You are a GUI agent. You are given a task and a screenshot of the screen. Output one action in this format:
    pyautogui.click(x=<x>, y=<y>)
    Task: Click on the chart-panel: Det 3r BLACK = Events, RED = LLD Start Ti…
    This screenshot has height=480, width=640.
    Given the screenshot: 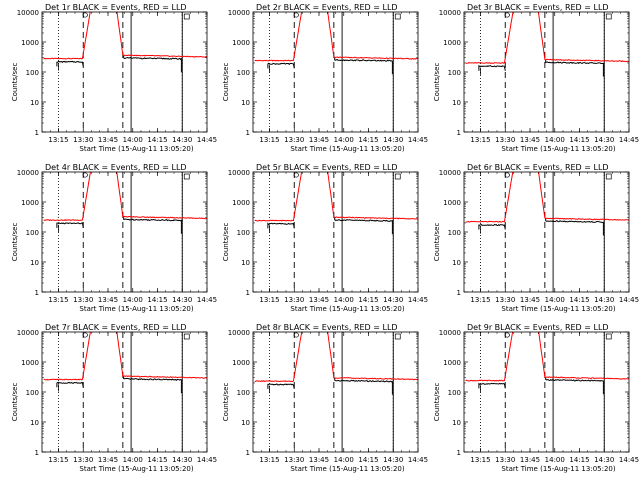 What is the action you would take?
    pyautogui.click(x=536, y=78)
    